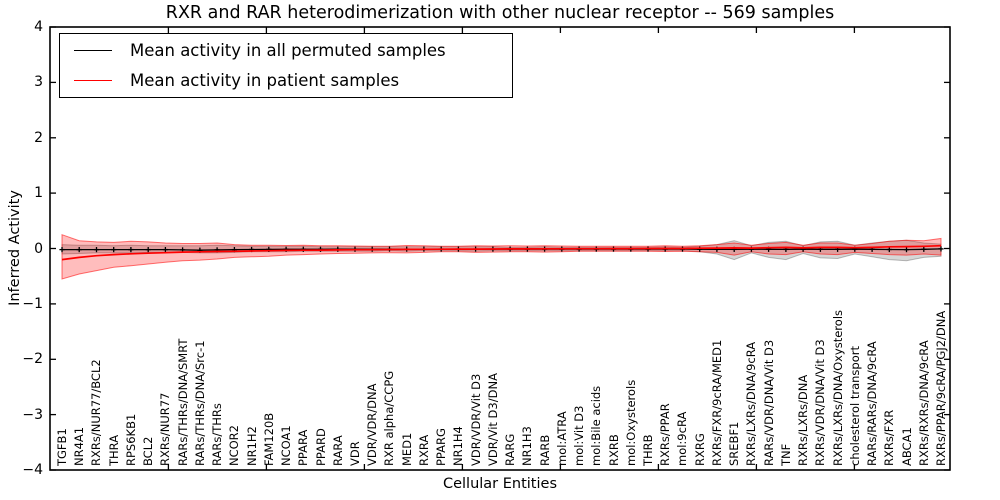 Image resolution: width=1000 pixels, height=500 pixels. I want to click on patient-line-swatch, so click(93, 80).